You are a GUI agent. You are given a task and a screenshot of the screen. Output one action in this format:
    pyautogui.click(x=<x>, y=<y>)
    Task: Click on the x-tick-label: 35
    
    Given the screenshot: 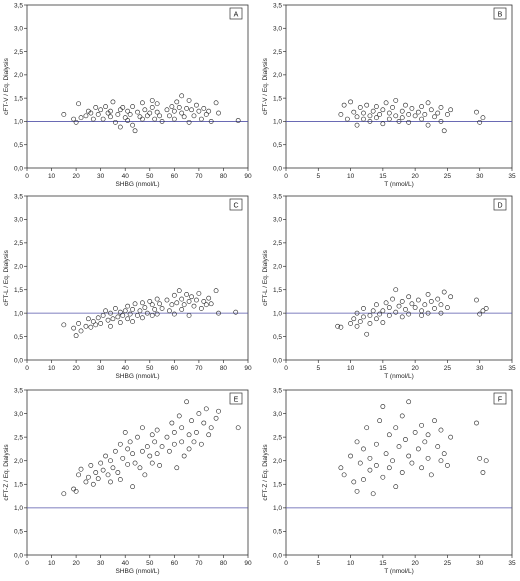 What is the action you would take?
    pyautogui.click(x=512, y=563)
    